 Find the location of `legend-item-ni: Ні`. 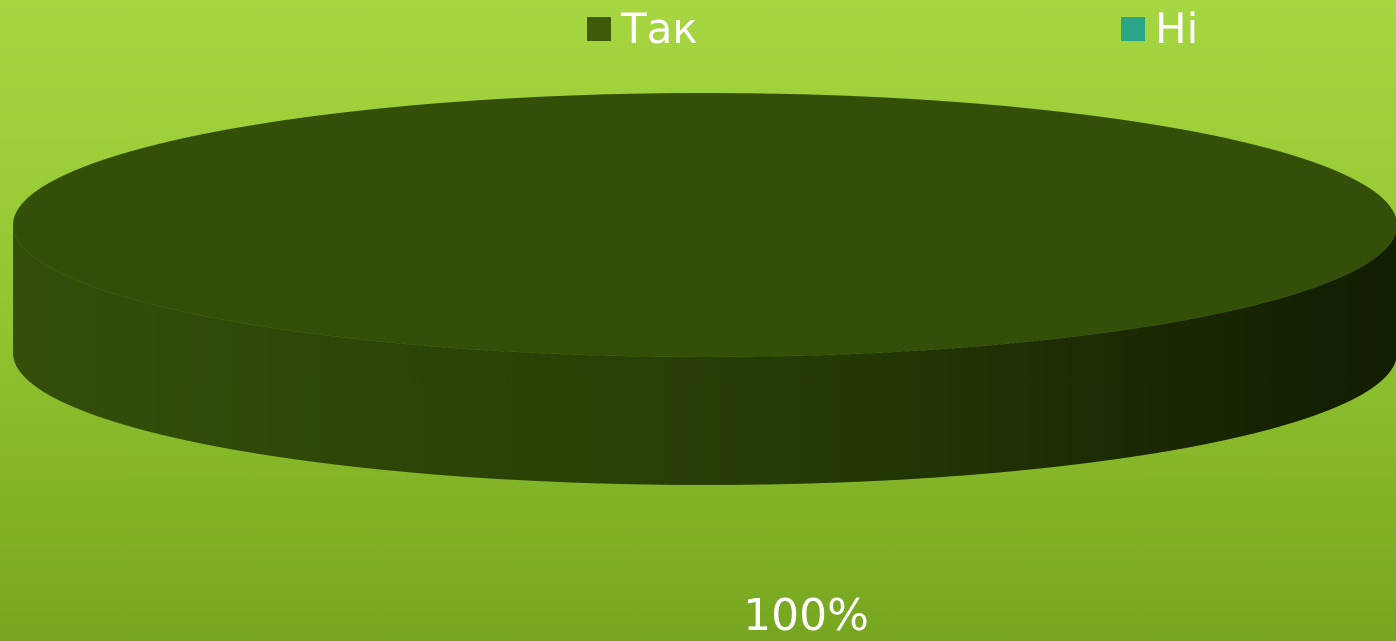

legend-item-ni: Ні is located at coordinates (1159, 29).